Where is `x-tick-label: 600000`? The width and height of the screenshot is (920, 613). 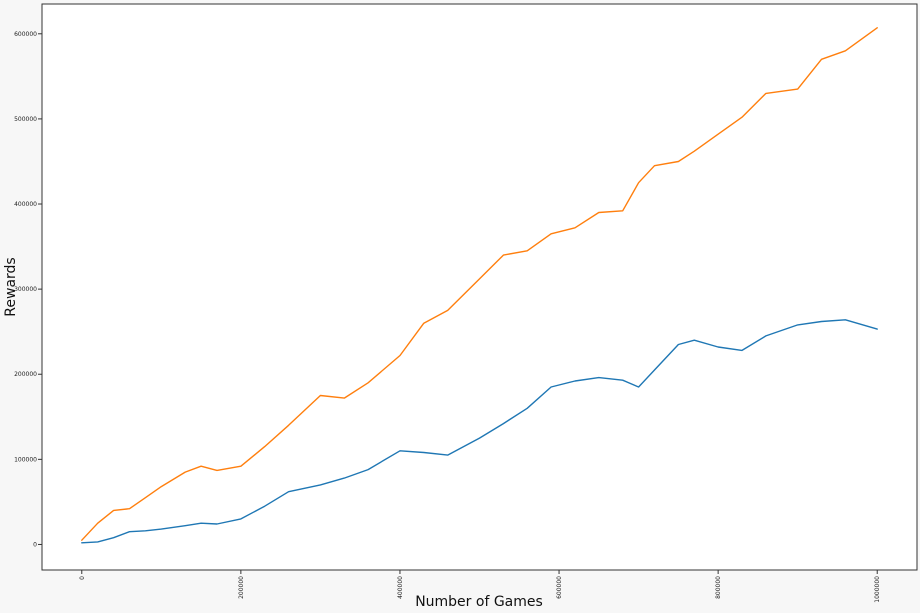 x-tick-label: 600000 is located at coordinates (559, 587).